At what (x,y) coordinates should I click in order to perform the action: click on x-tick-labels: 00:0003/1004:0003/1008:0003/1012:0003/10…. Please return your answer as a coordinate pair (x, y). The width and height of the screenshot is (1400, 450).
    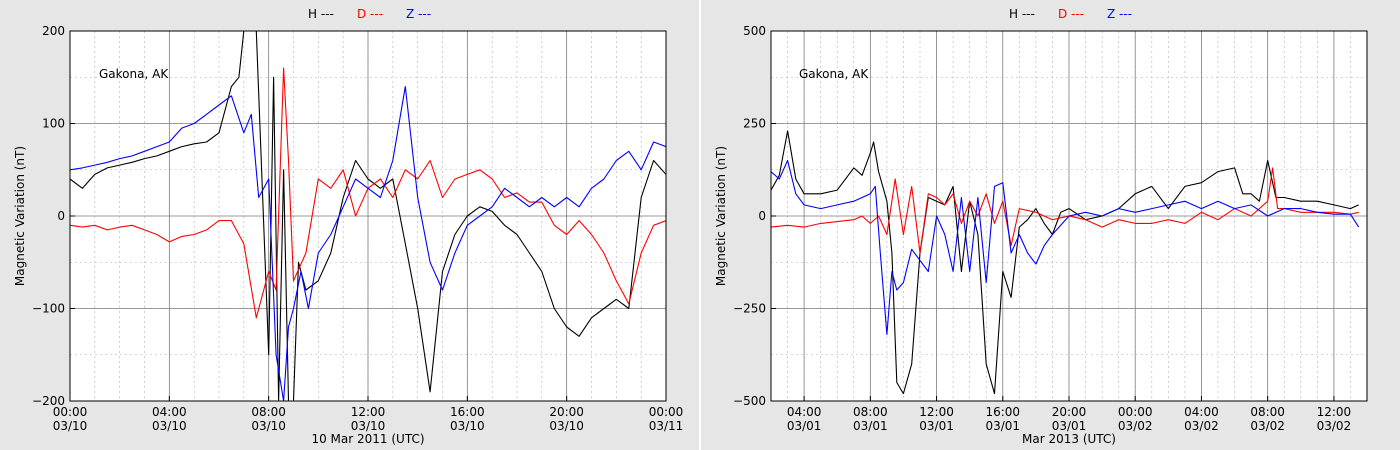
    Looking at the image, I should click on (368, 419).